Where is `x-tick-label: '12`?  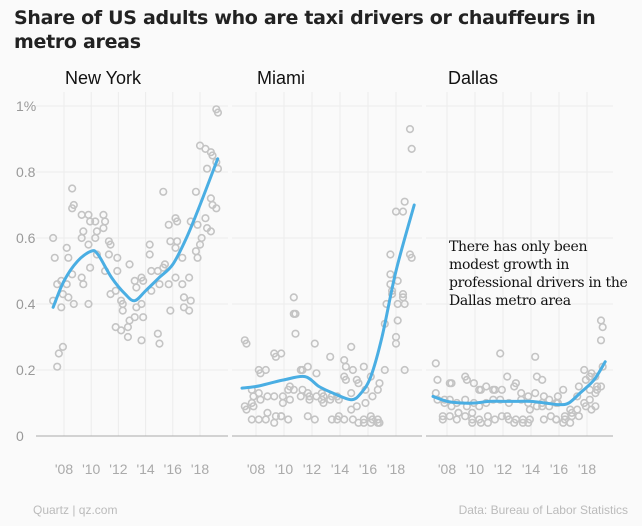 x-tick-label: '12 is located at coordinates (118, 469).